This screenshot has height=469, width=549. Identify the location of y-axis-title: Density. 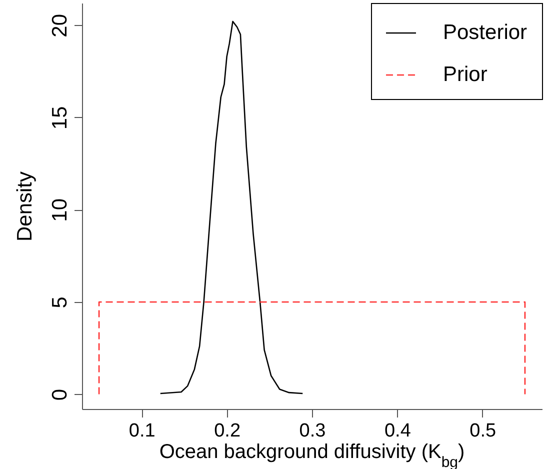
(25, 206).